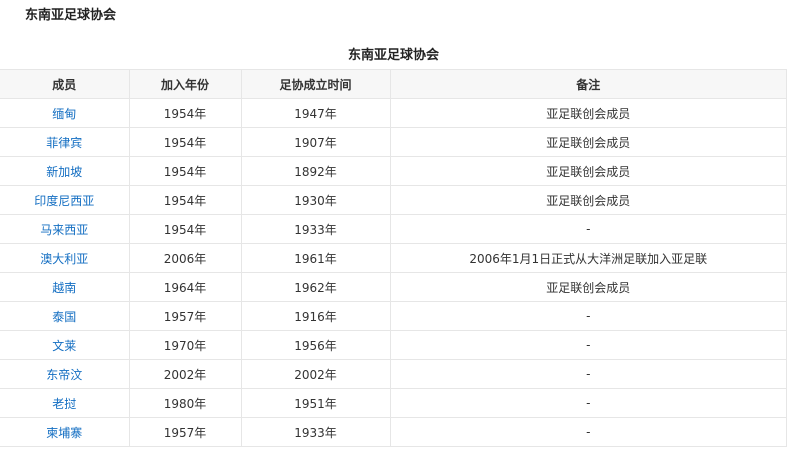 The height and width of the screenshot is (449, 789). Describe the element at coordinates (185, 258) in the screenshot. I see `join-year: 2006年` at that location.